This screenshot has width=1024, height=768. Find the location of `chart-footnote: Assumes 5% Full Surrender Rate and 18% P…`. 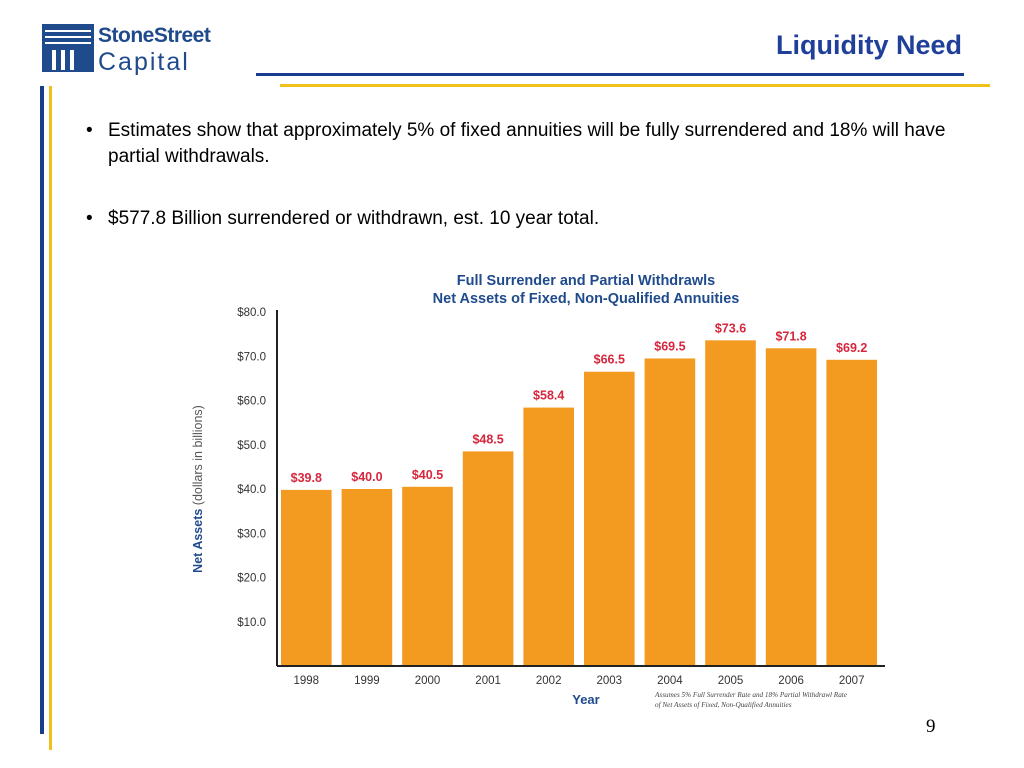

chart-footnote: Assumes 5% Full Surrender Rate and 18% P… is located at coordinates (751, 695).